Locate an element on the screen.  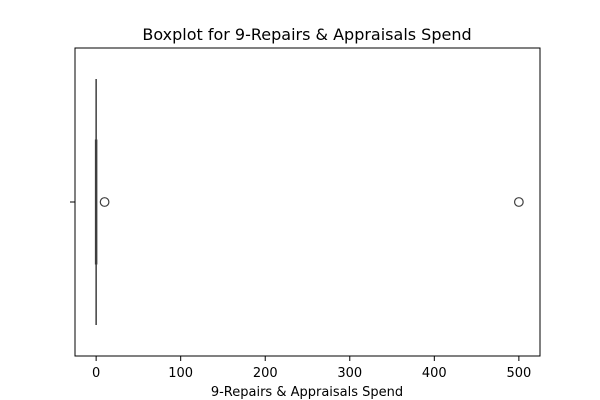
box-group is located at coordinates (96, 202).